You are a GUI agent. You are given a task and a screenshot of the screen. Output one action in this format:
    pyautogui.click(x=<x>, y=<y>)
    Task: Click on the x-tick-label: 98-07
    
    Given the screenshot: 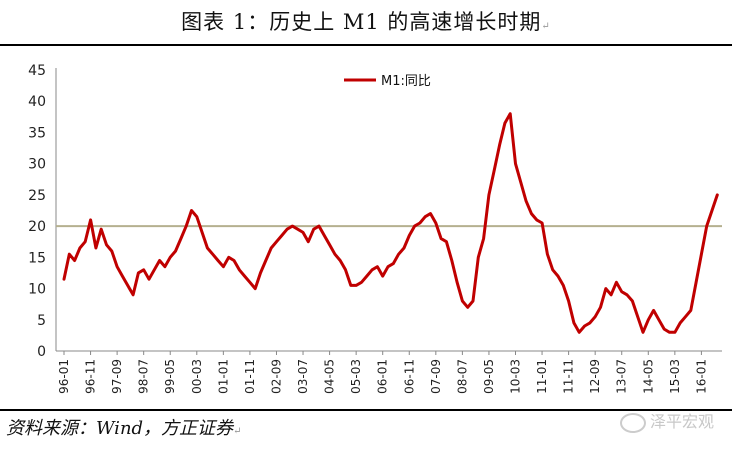 What is the action you would take?
    pyautogui.click(x=144, y=376)
    